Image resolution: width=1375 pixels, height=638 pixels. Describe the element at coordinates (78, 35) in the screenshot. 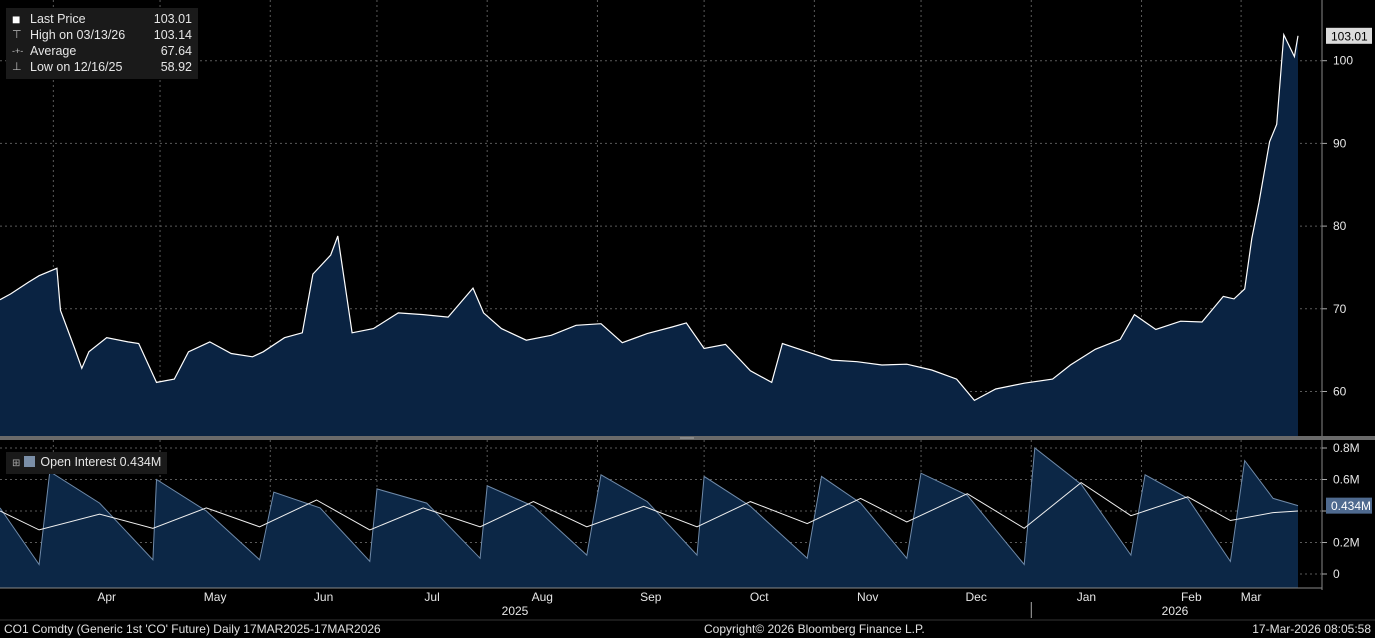

I see `legend-label: High on 03/13/26` at that location.